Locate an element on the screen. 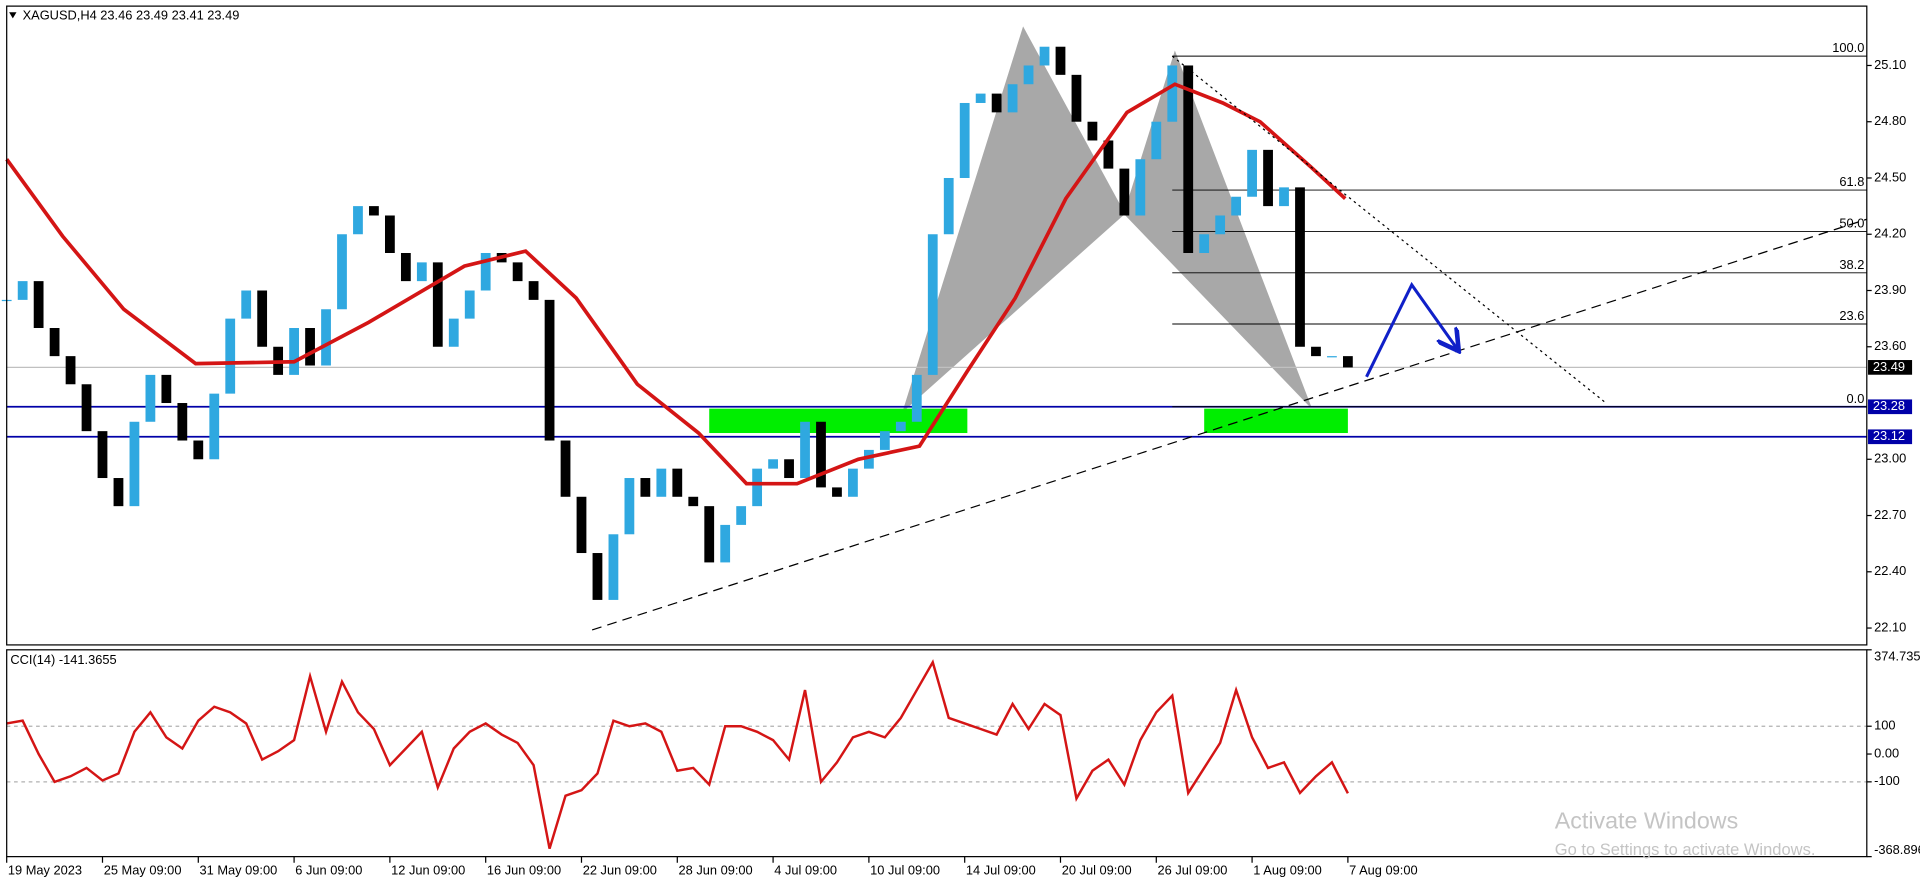 The height and width of the screenshot is (886, 1920). y-tick-label: 23.90 is located at coordinates (1890, 289).